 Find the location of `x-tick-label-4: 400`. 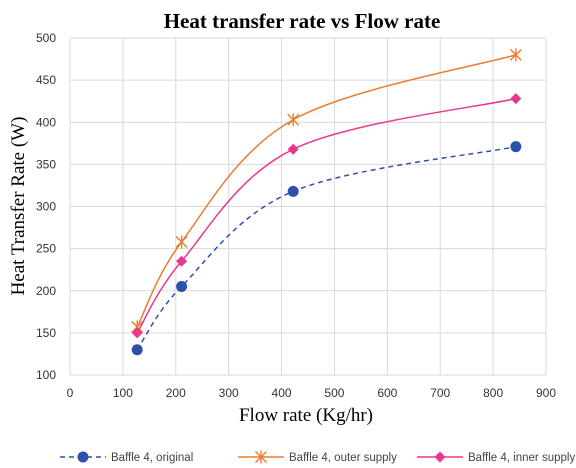

x-tick-label-4: 400 is located at coordinates (282, 393).